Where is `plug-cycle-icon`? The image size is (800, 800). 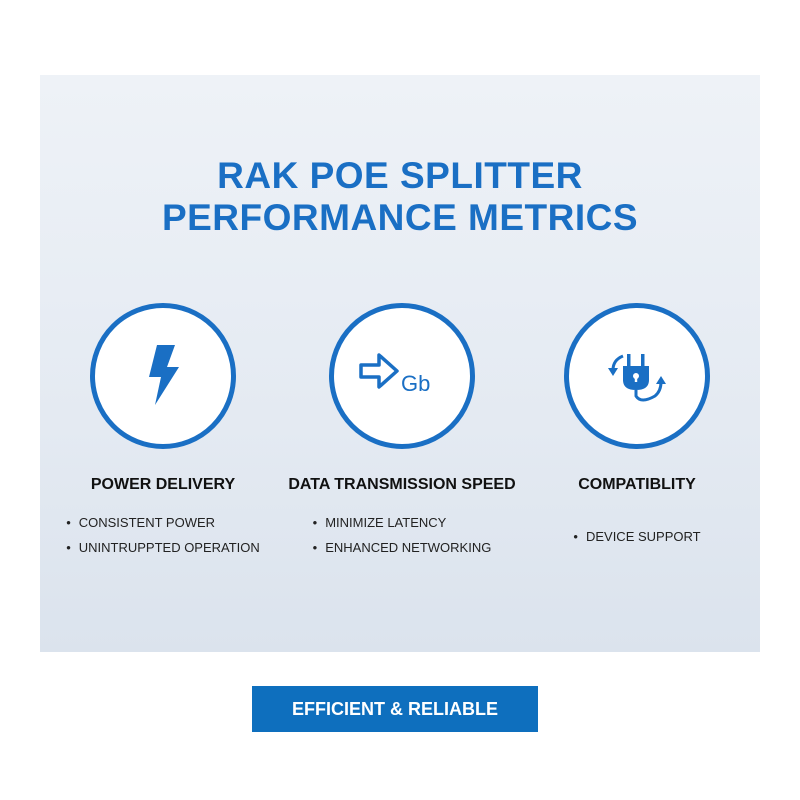
plug-cycle-icon is located at coordinates (637, 376).